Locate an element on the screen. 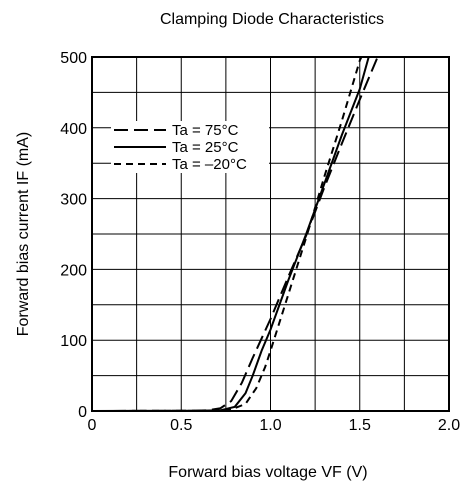 The image size is (467, 492). x-tick-label: 1.0 is located at coordinates (270, 425).